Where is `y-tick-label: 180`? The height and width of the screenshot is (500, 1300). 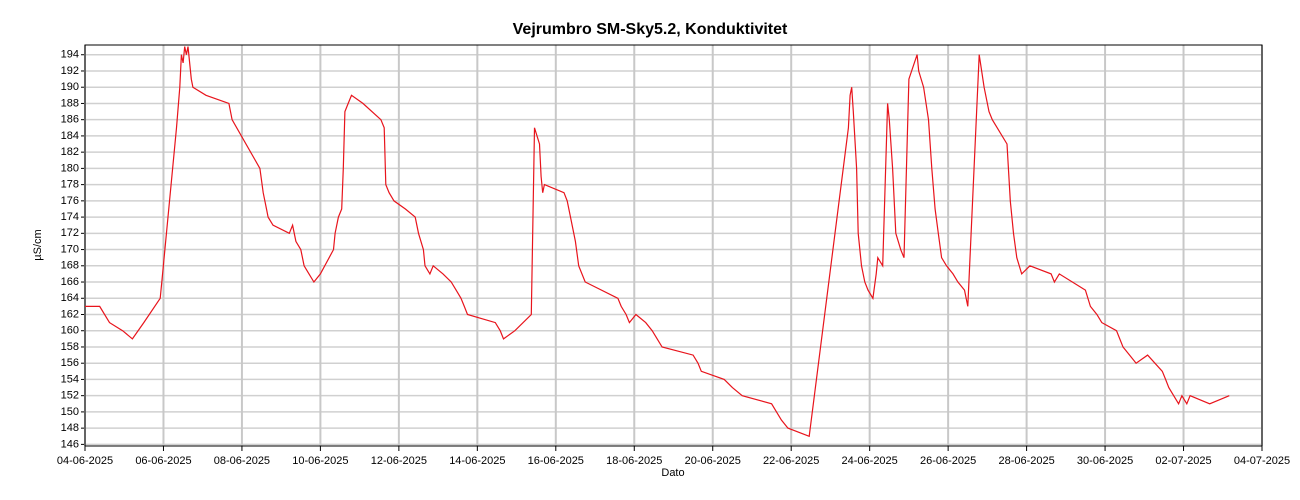
y-tick-label: 180 is located at coordinates (70, 168).